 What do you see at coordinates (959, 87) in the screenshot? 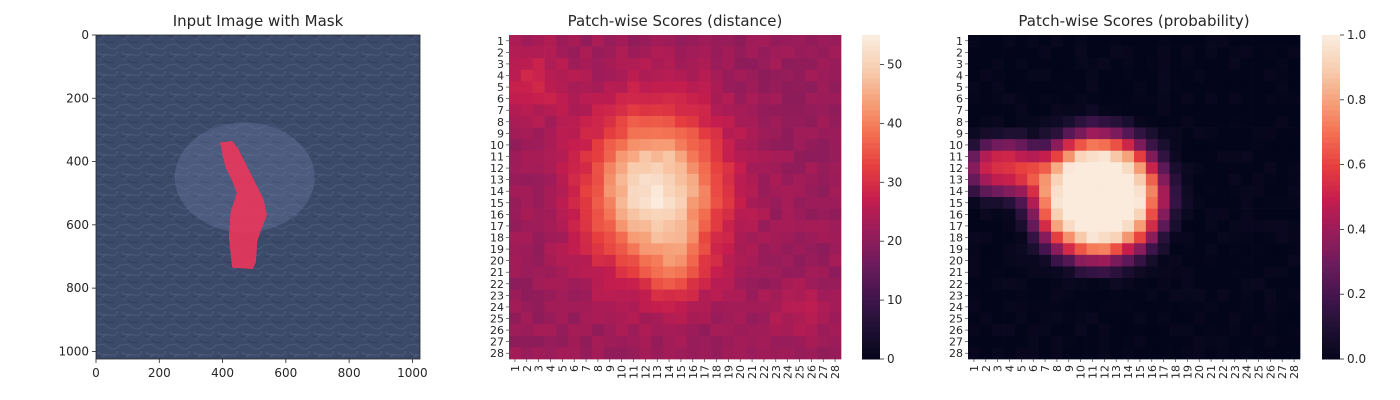
I see `probability-ytick-label: 5` at bounding box center [959, 87].